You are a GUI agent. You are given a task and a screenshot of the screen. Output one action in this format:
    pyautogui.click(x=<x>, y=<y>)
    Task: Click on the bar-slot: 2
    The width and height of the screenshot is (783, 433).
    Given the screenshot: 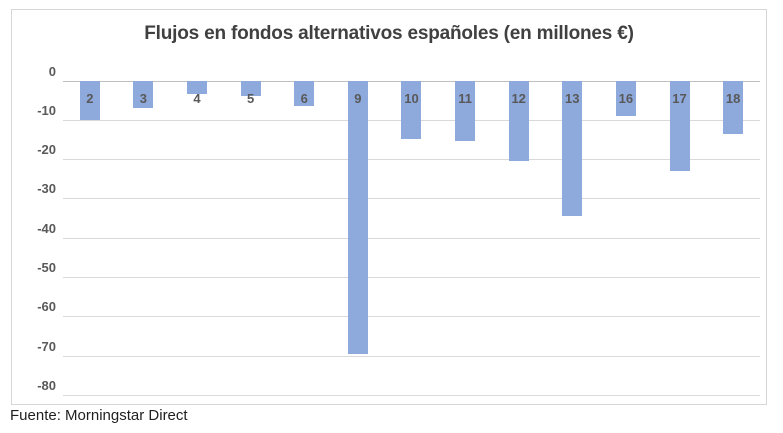 What is the action you would take?
    pyautogui.click(x=90, y=238)
    